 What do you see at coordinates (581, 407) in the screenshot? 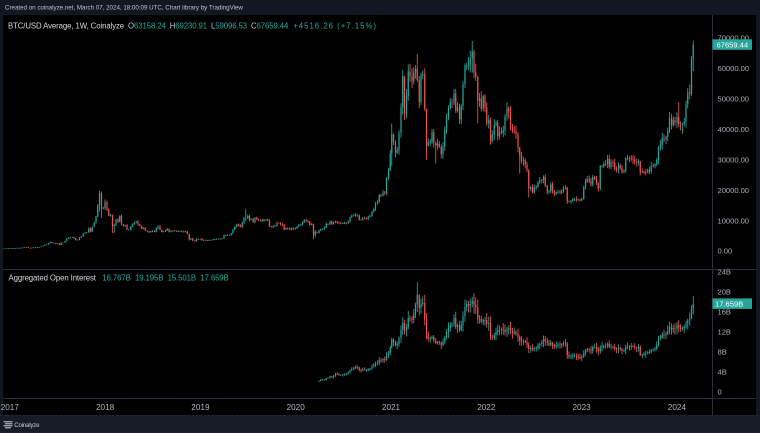
I see `svg-text: 2023` at bounding box center [581, 407].